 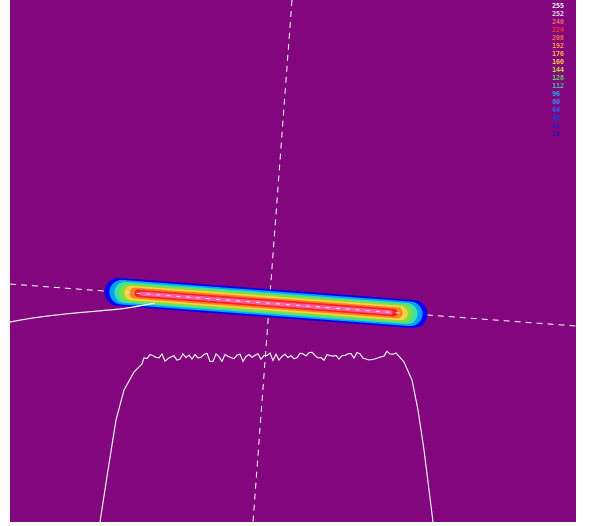 I want to click on legend-level-252: 252, so click(x=558, y=14).